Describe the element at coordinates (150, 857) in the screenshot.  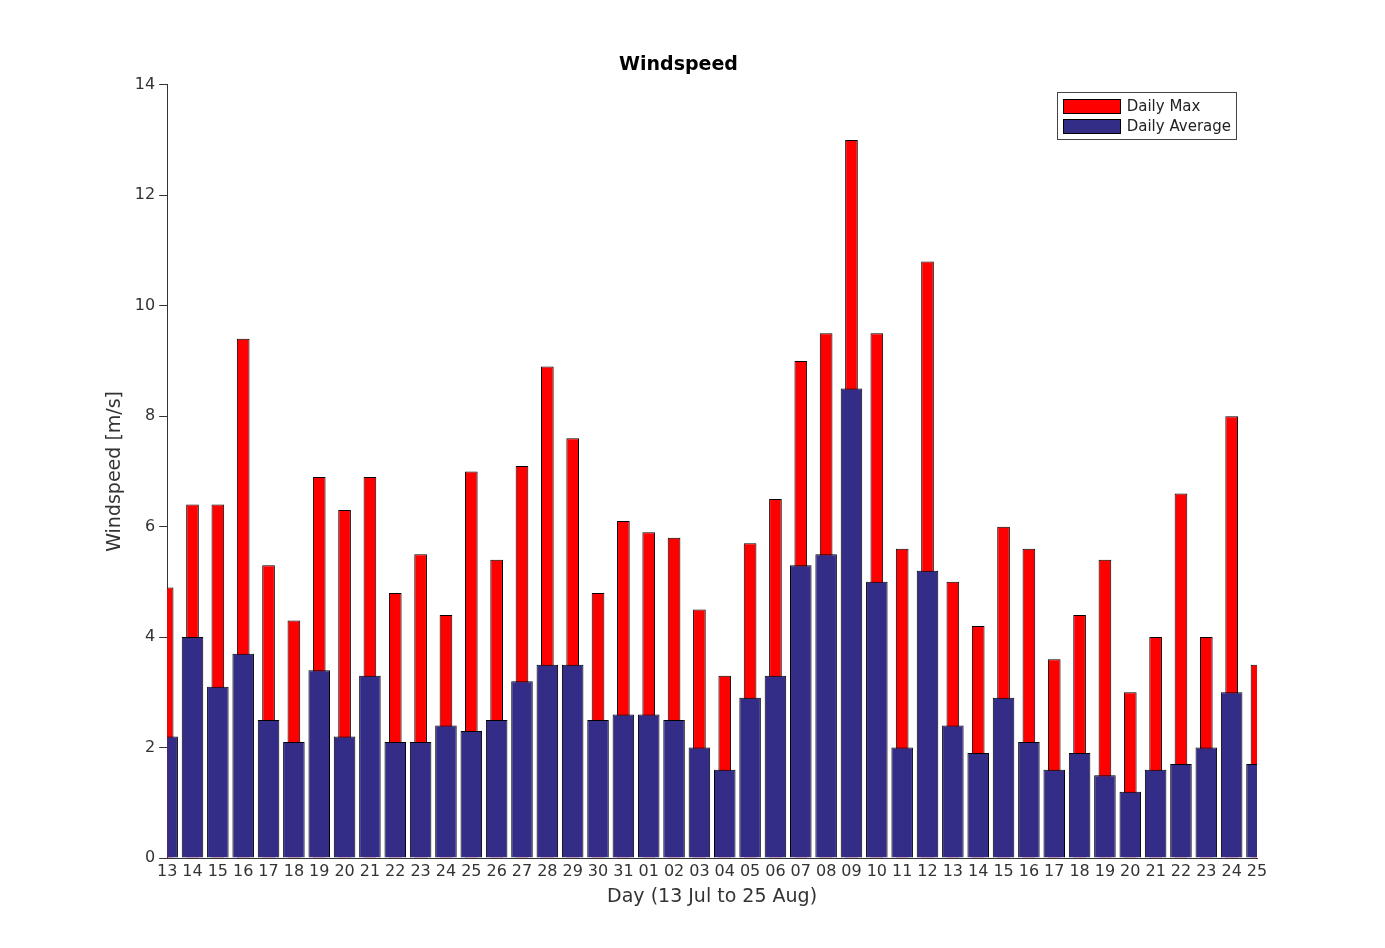
I see `y-tick-label: 0` at that location.